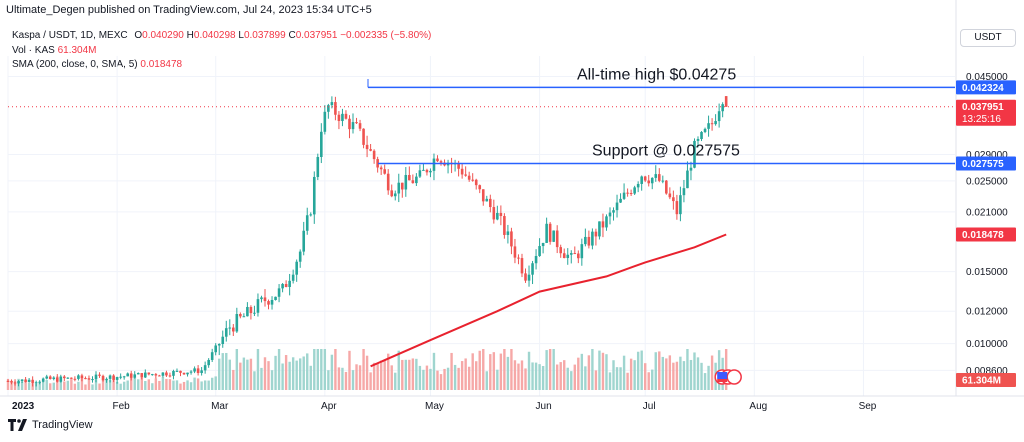 Image resolution: width=1024 pixels, height=442 pixels. What do you see at coordinates (983, 88) in the screenshot?
I see `price-label-ath: 0.042324` at bounding box center [983, 88].